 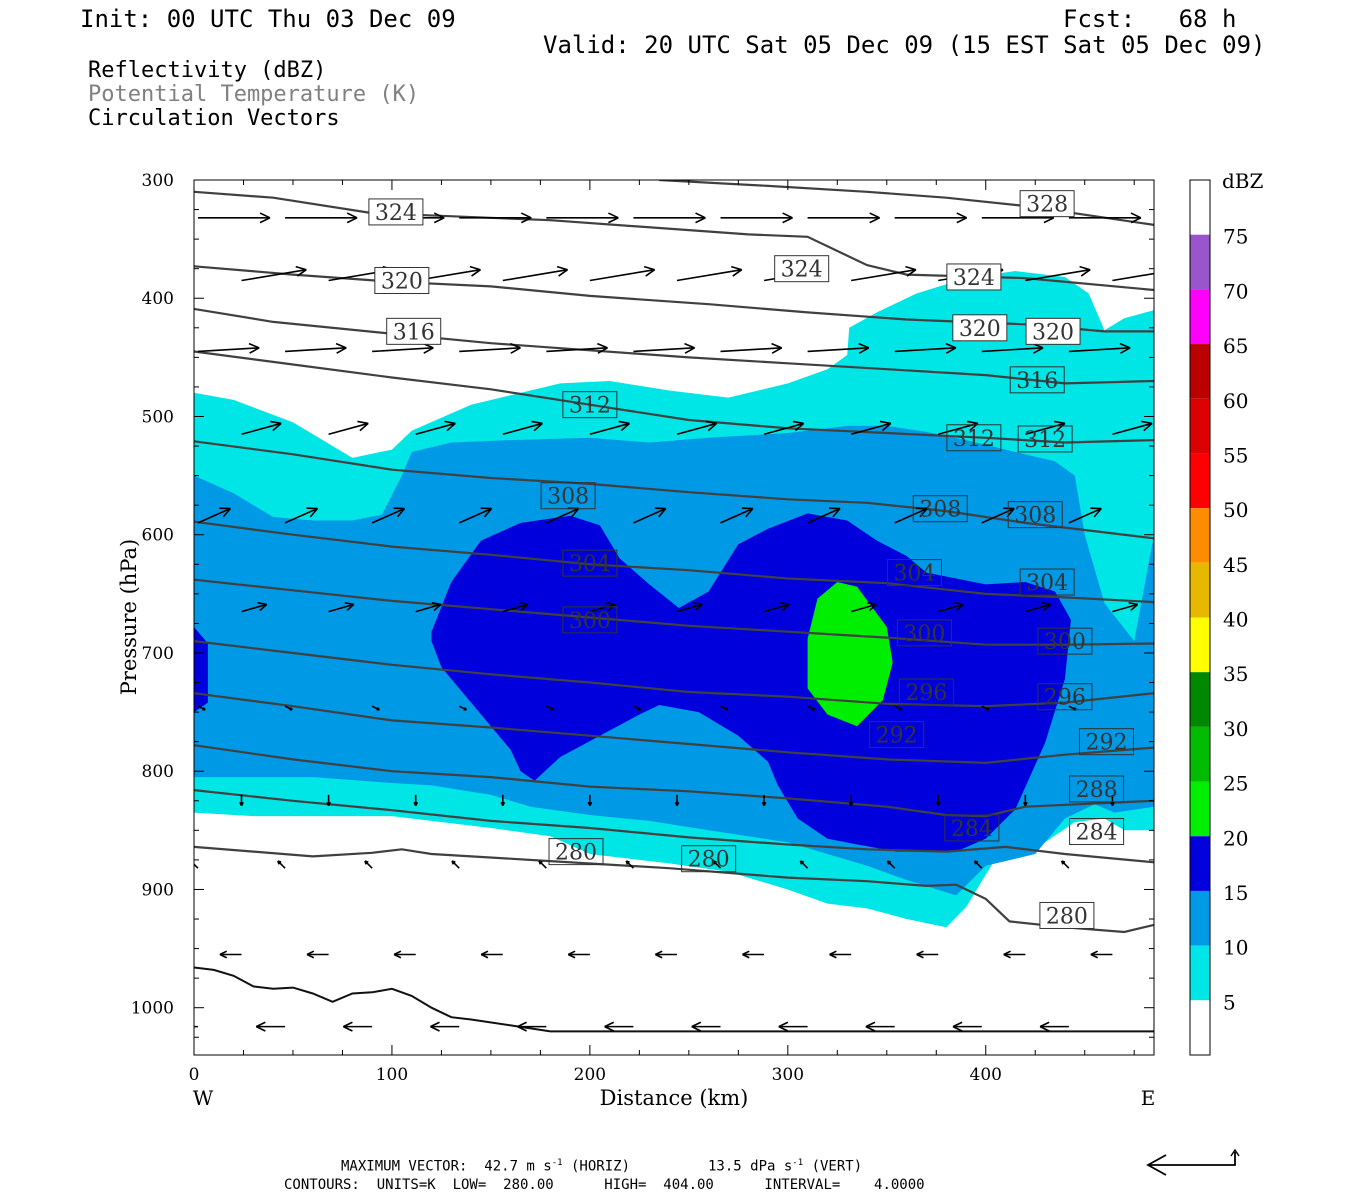 What do you see at coordinates (914, 573) in the screenshot?
I see `contour-label: 304` at bounding box center [914, 573].